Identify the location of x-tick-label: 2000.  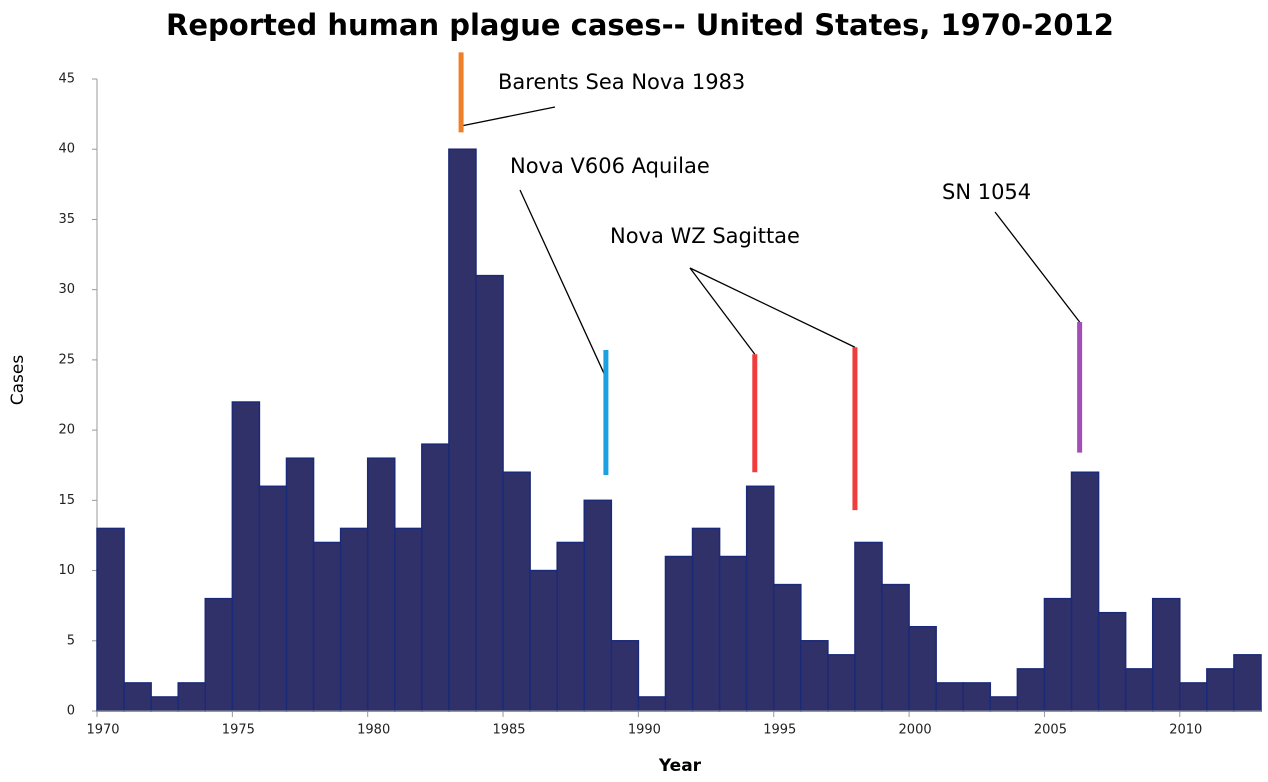
(915, 730).